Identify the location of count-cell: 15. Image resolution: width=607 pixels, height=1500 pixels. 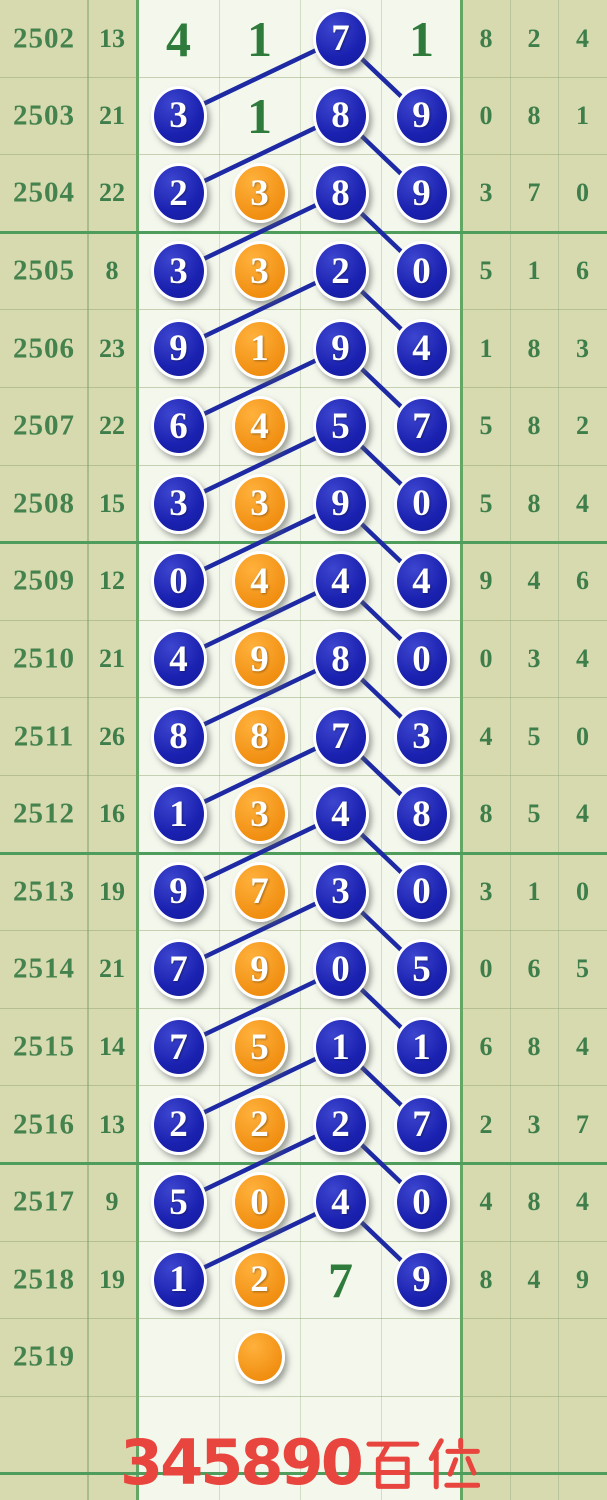
(112, 503).